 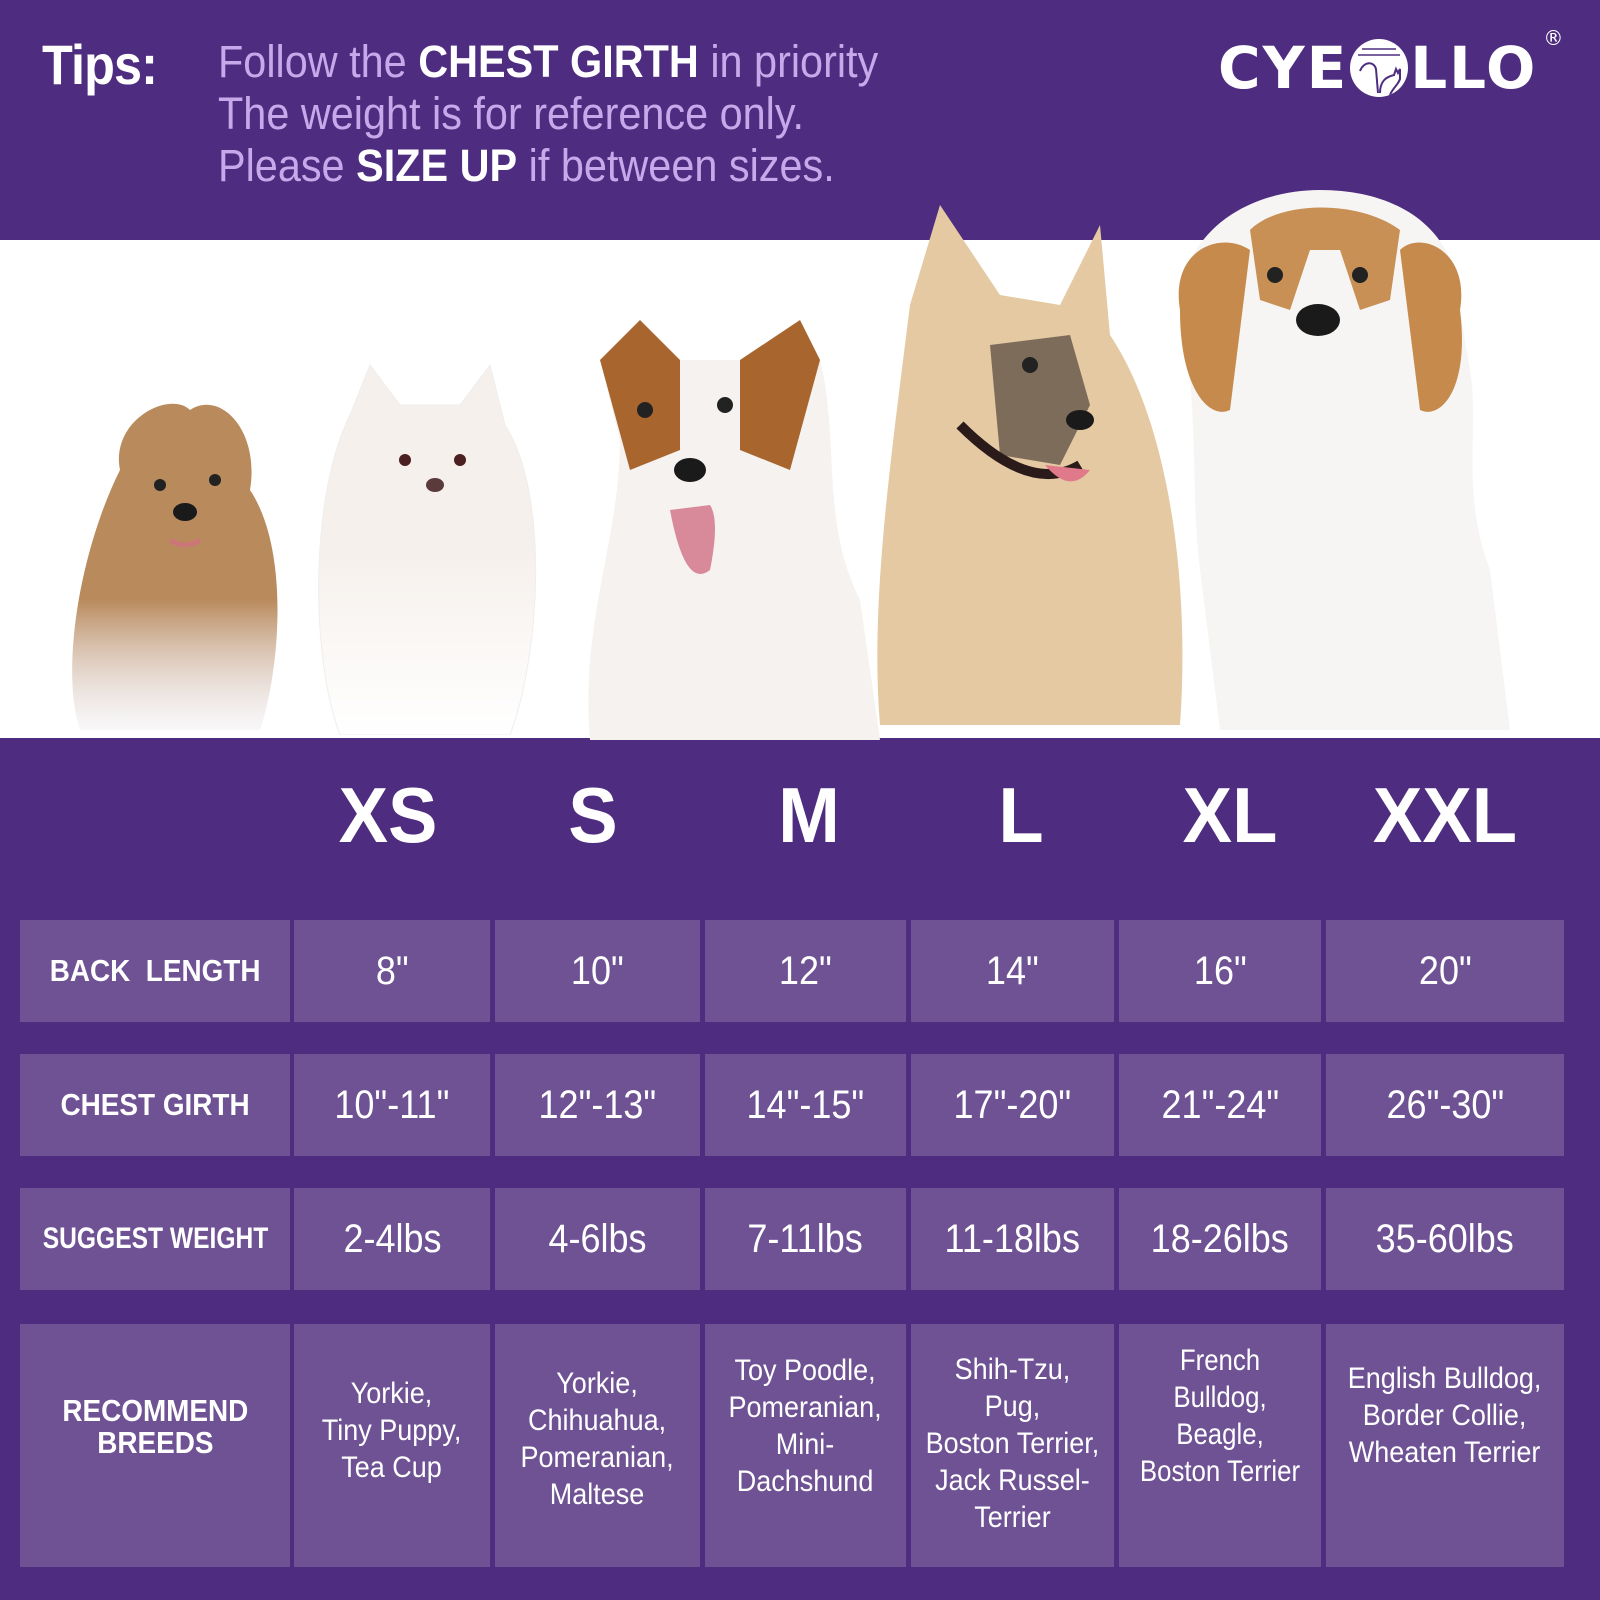 What do you see at coordinates (1344, 460) in the screenshot?
I see `dog-photo-beagle` at bounding box center [1344, 460].